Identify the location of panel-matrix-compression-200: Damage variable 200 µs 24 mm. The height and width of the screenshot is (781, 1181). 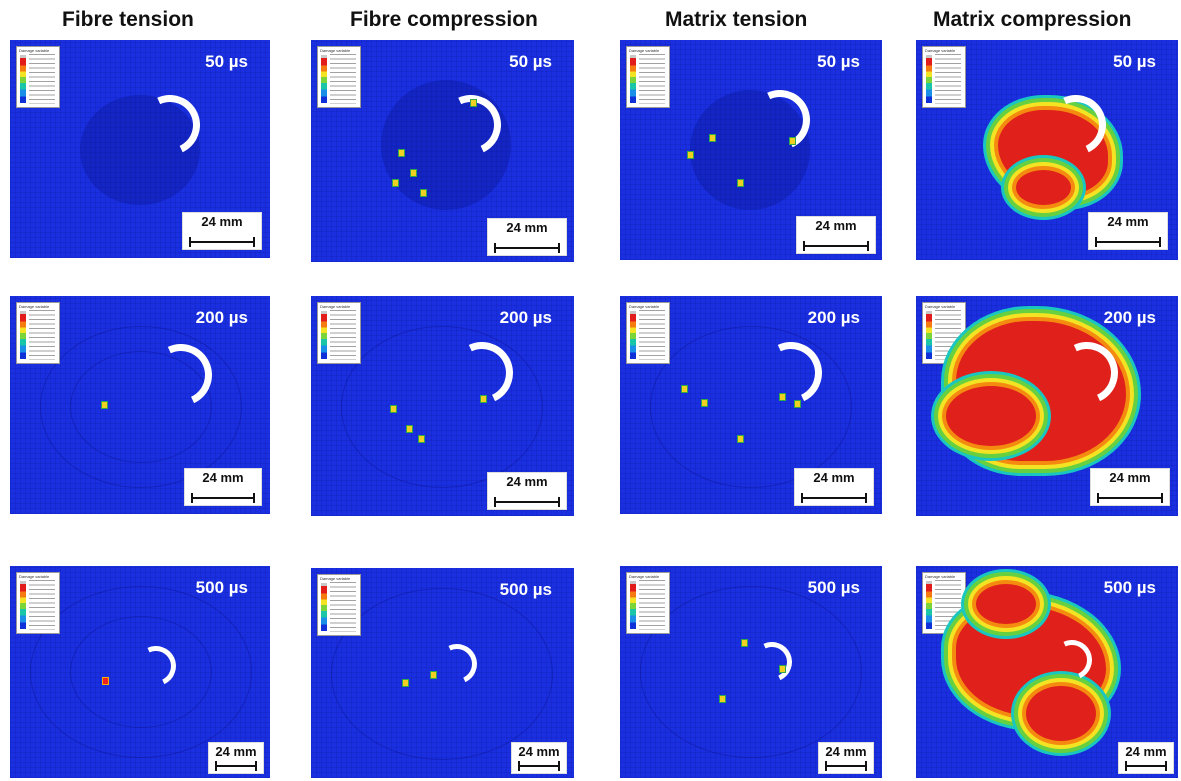
(1047, 406).